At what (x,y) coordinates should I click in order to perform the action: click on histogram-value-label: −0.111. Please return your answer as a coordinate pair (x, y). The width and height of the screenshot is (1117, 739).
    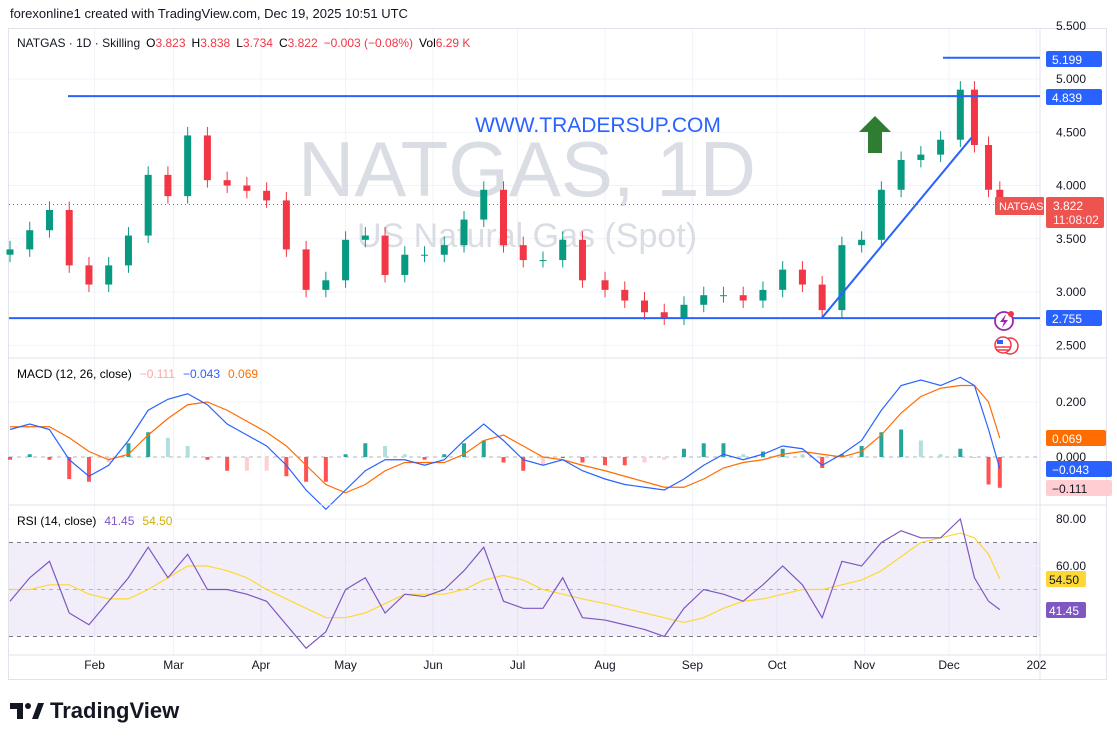
    Looking at the image, I should click on (1079, 488).